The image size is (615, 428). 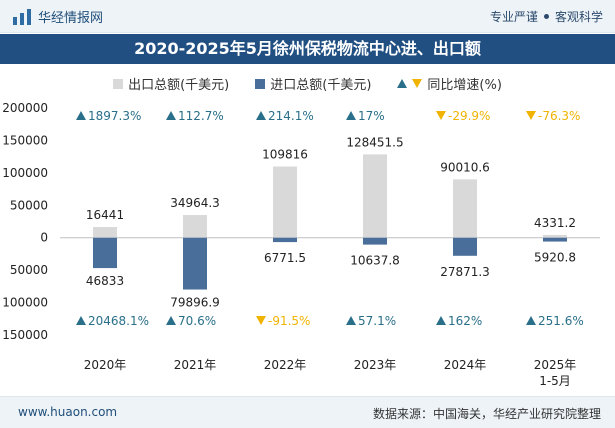 What do you see at coordinates (561, 321) in the screenshot?
I see `import-growth-label: 251.6%` at bounding box center [561, 321].